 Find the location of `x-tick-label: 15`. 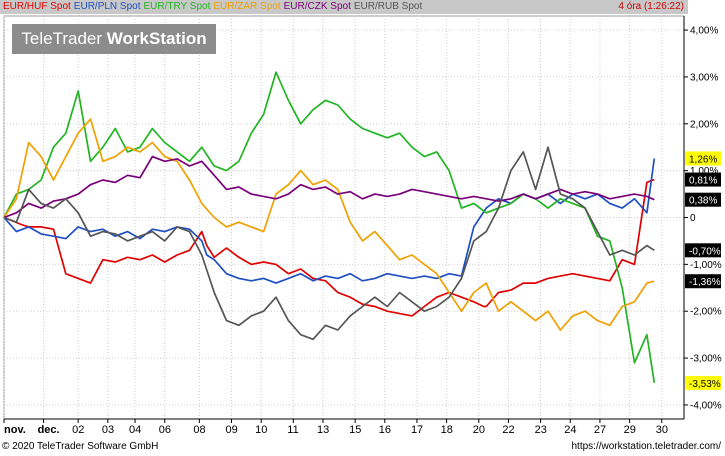

x-tick-label: 15 is located at coordinates (355, 430).